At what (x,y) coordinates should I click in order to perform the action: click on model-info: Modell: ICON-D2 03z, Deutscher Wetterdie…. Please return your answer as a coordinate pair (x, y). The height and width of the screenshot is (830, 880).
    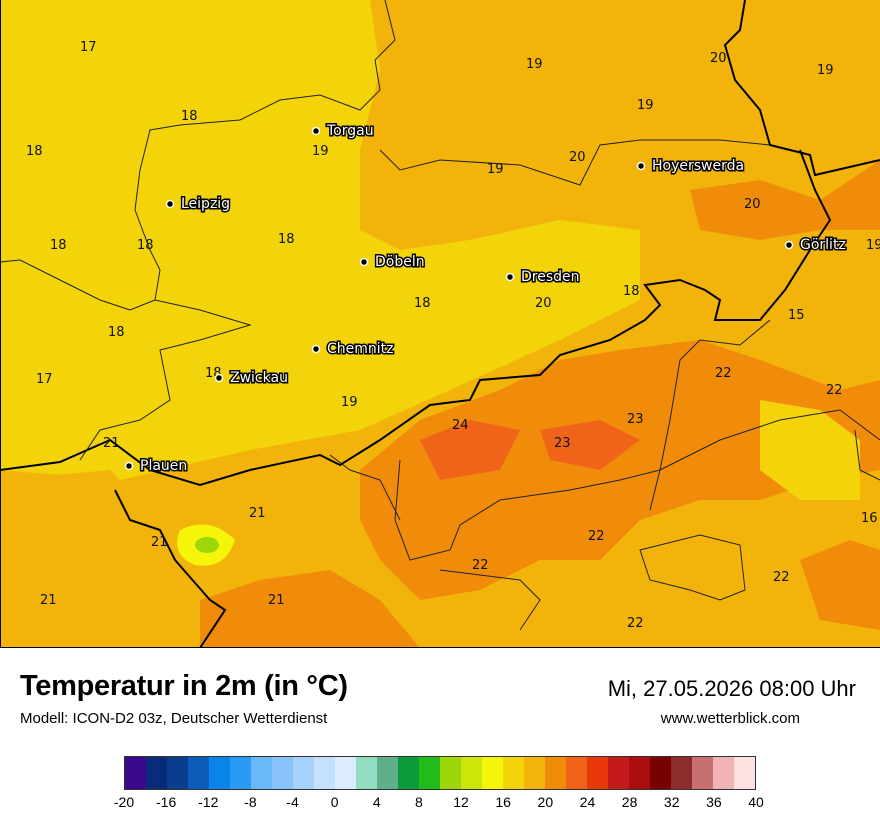
    Looking at the image, I should click on (174, 718).